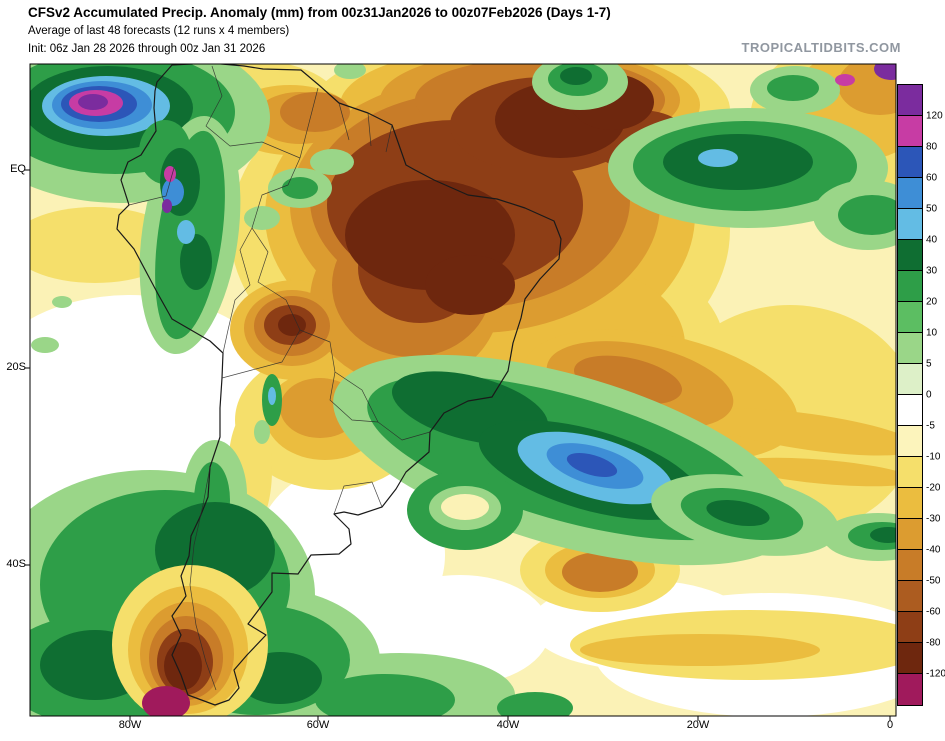  What do you see at coordinates (932, 271) in the screenshot?
I see `colorbar-label: 30` at bounding box center [932, 271].